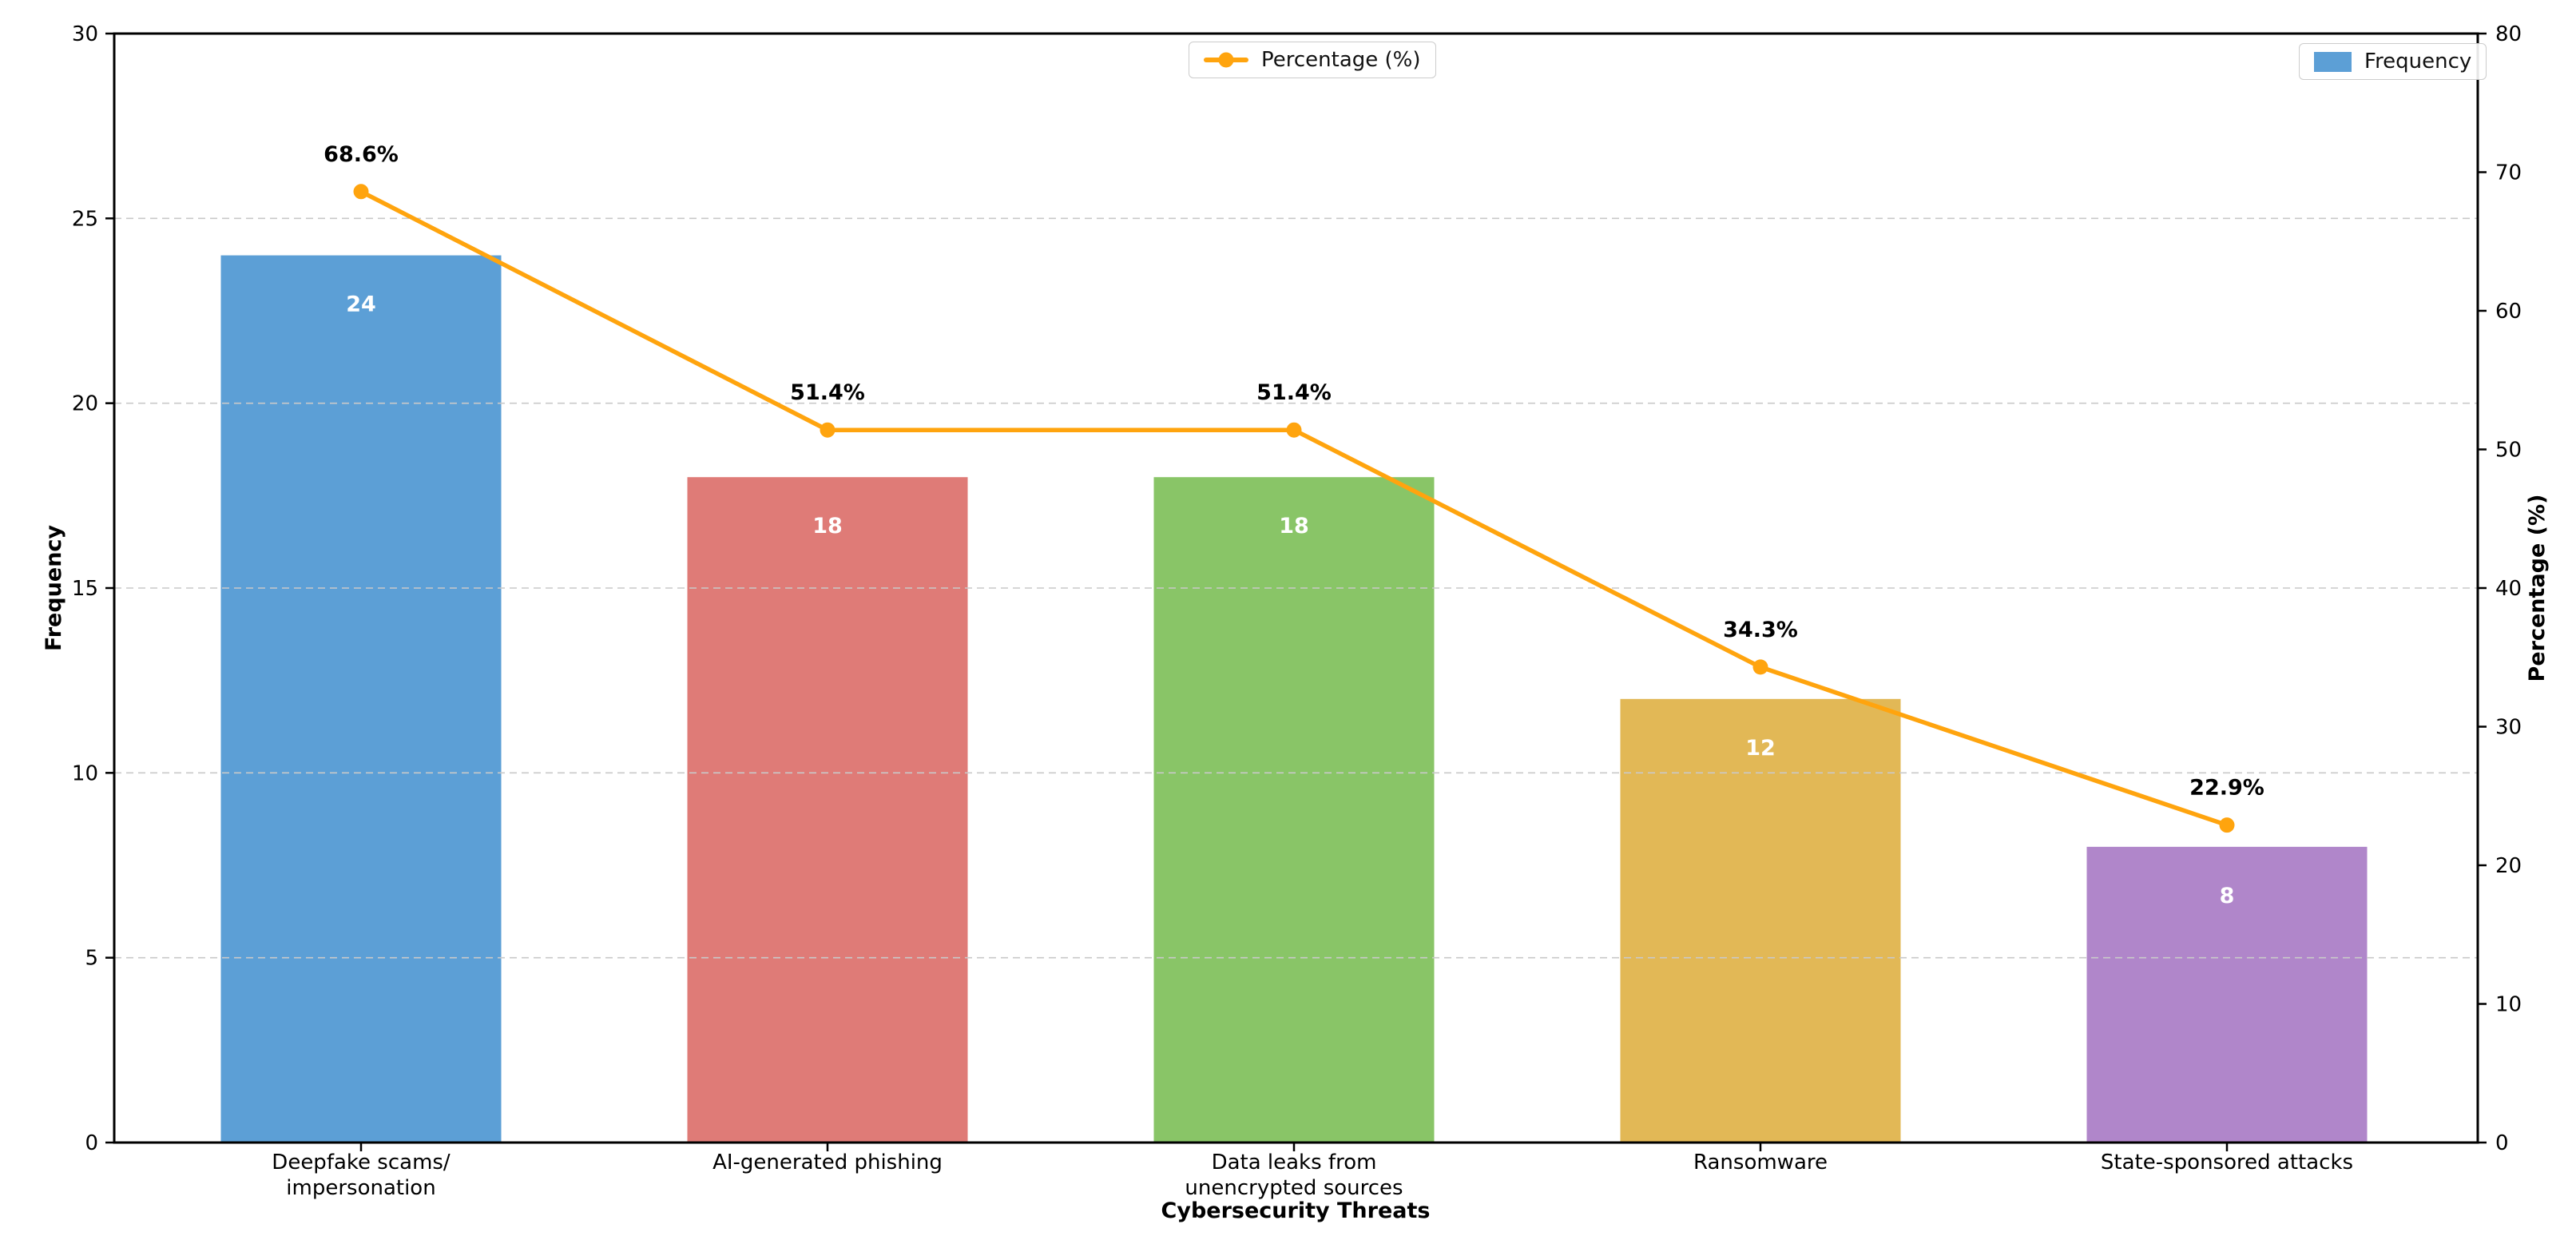 This screenshot has height=1252, width=2576. I want to click on line-marker-icon, so click(1226, 60).